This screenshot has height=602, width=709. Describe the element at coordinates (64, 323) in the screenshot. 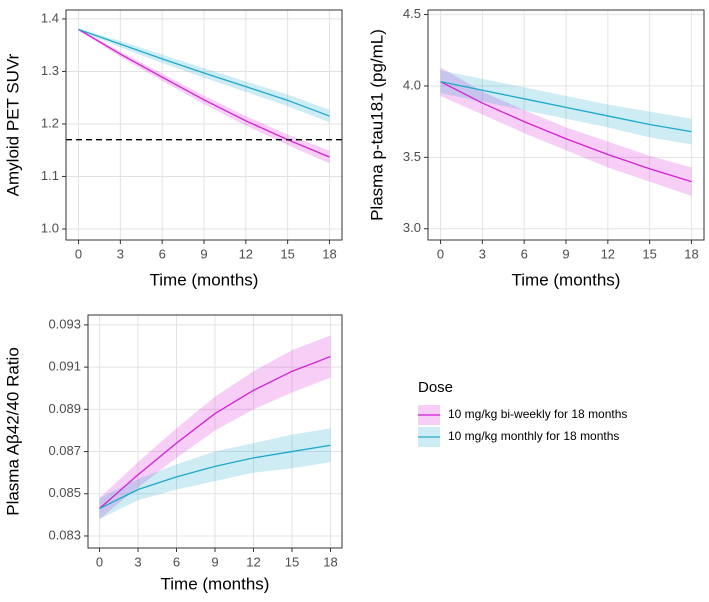

I see `y-tick-label: 0.093` at that location.